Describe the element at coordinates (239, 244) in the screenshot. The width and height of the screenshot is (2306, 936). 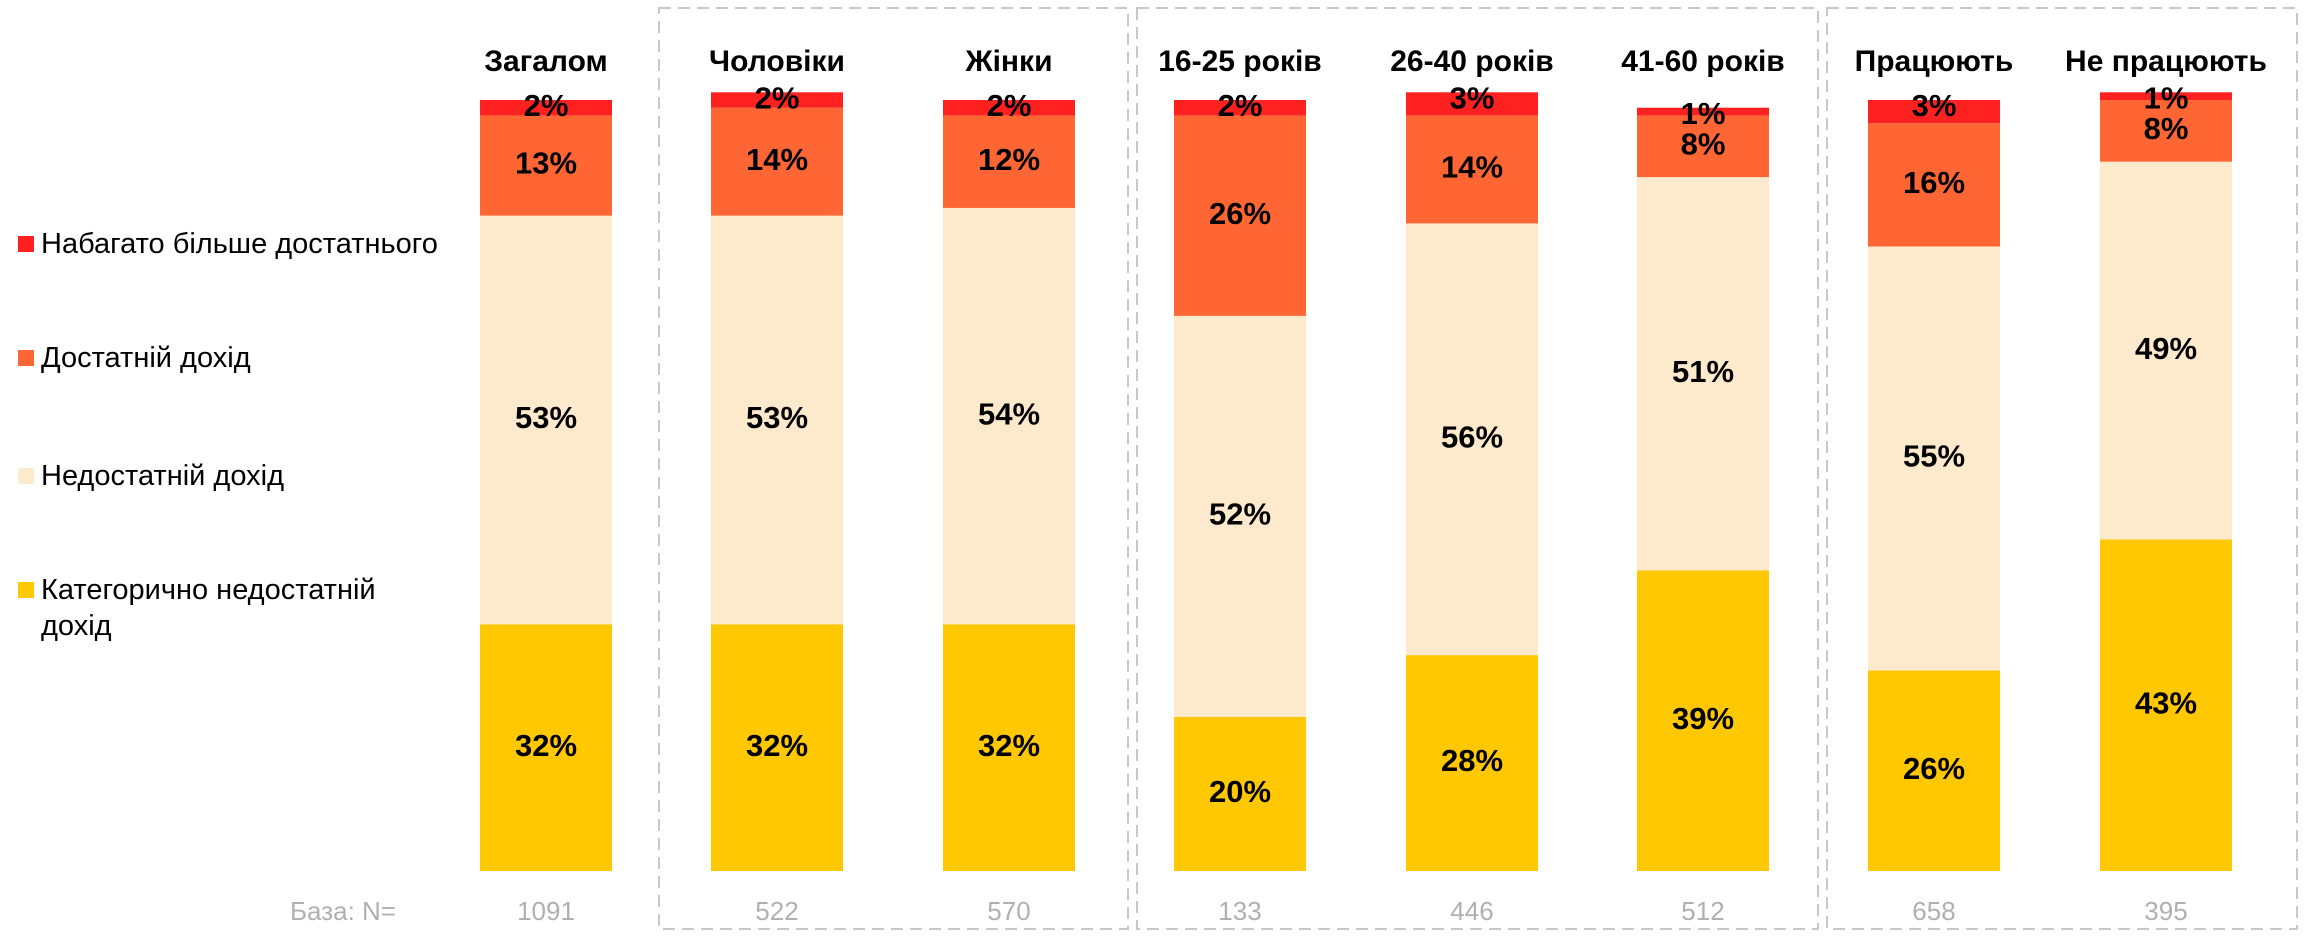
I see `legend-label: Набагато більше достатнього` at that location.